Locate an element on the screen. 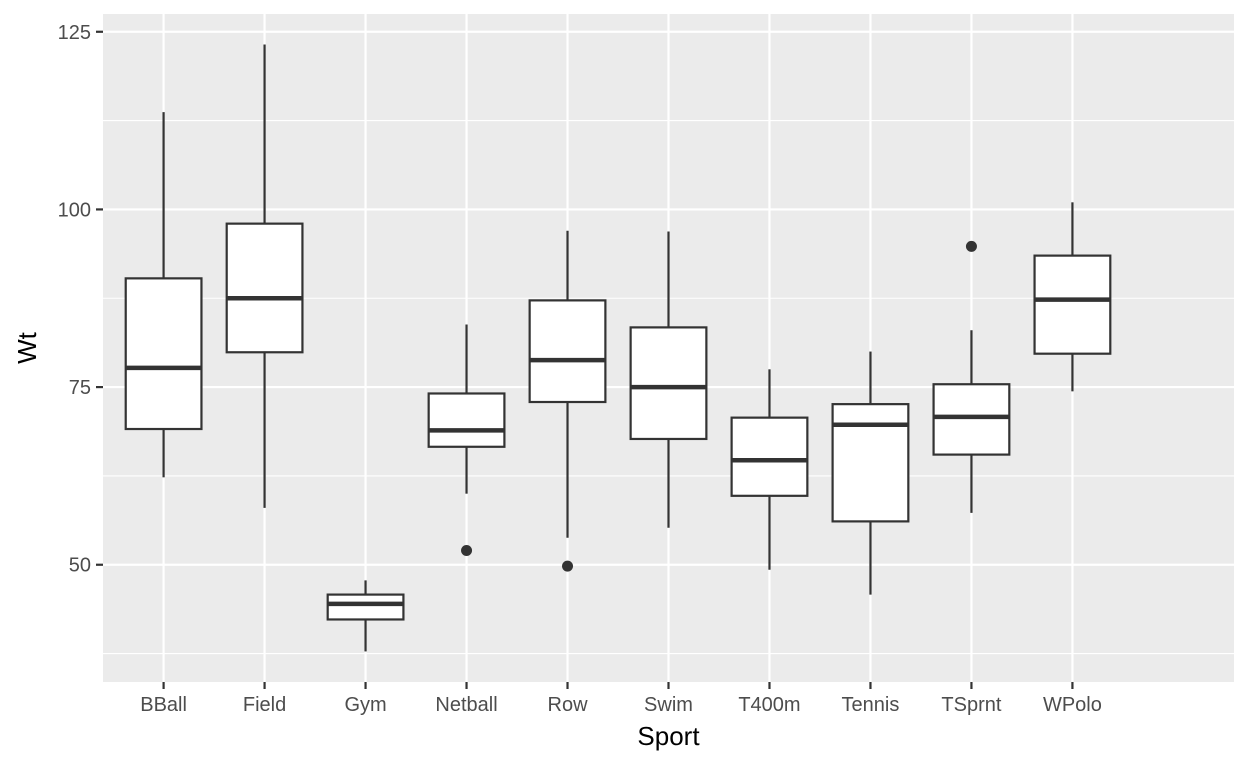 This screenshot has width=1248, height=768. box-netball is located at coordinates (466, 440).